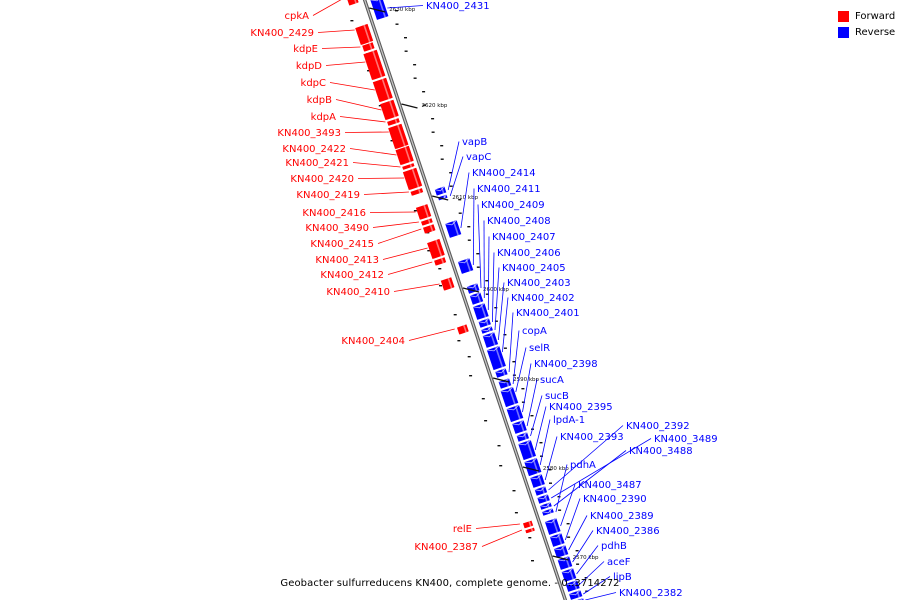 The image size is (900, 600). Describe the element at coordinates (373, 341) in the screenshot. I see `svg-text: KN400_2404` at that location.